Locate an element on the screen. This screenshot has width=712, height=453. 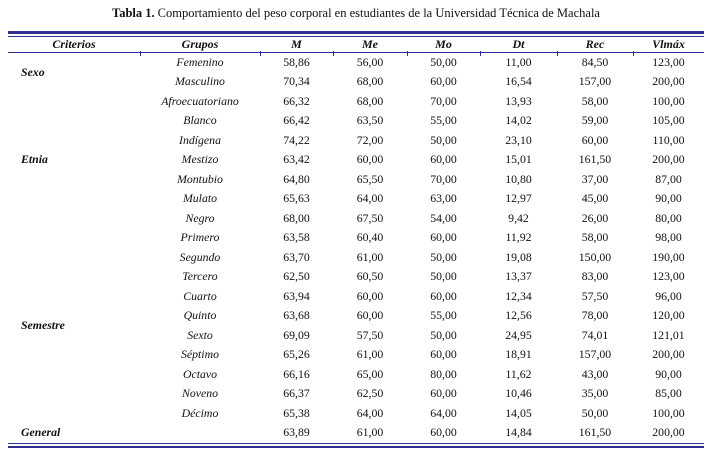
top-rule-thin is located at coordinates (356, 36).